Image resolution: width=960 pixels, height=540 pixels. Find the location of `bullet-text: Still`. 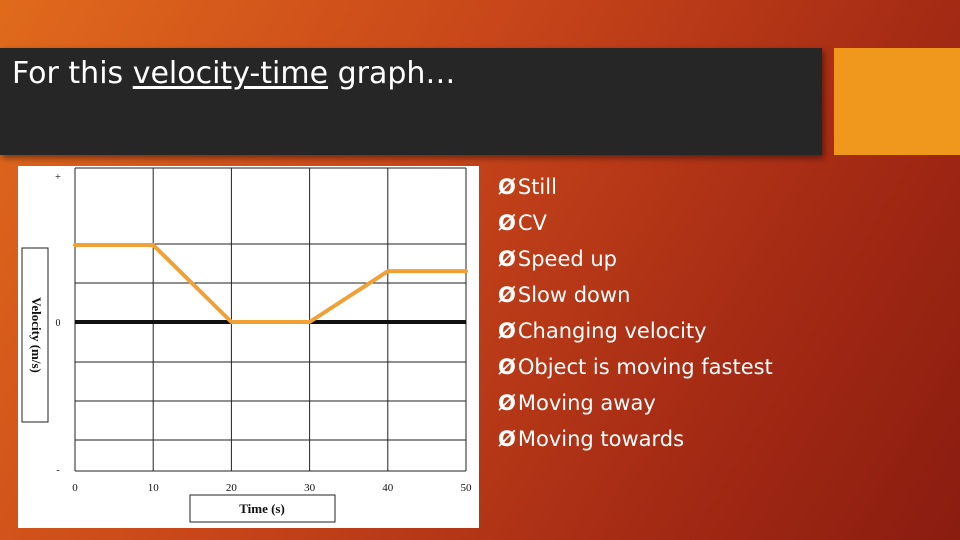

bullet-text: Still is located at coordinates (537, 187).